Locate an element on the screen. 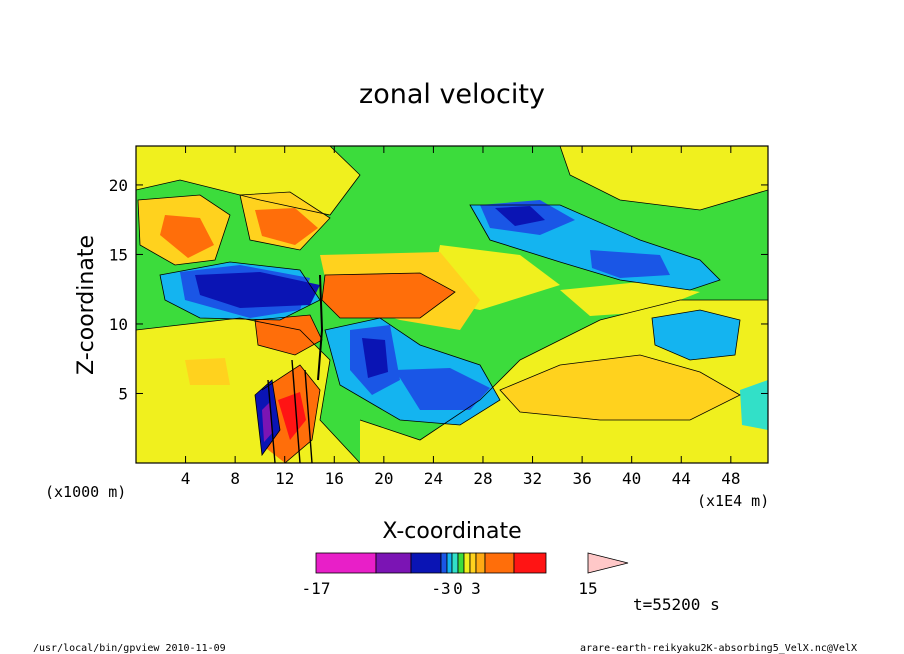 This screenshot has height=654, width=904. colorbar is located at coordinates (472, 563).